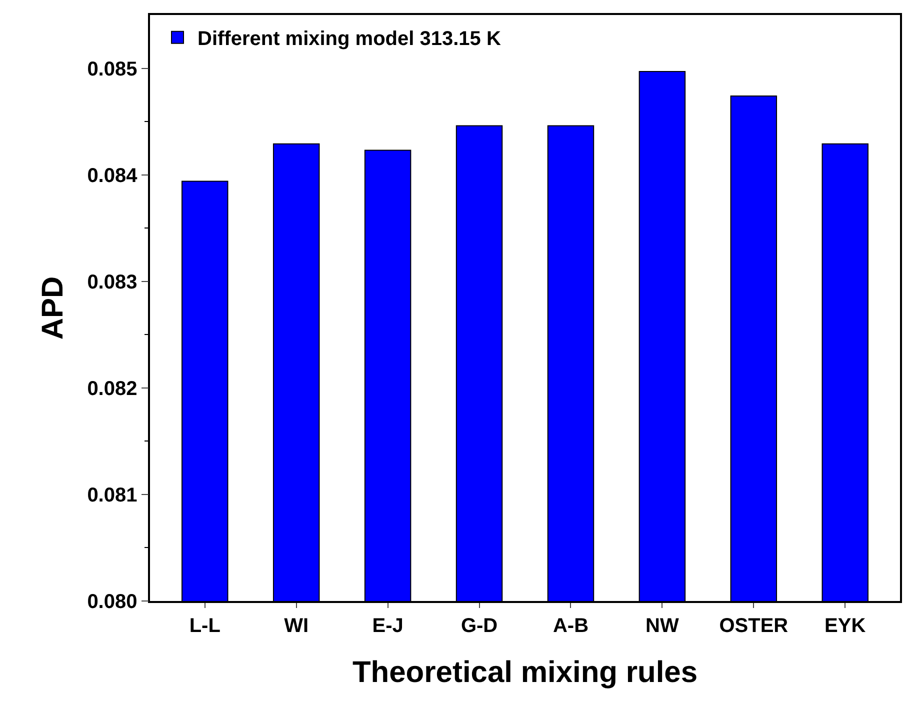 The height and width of the screenshot is (711, 904). Describe the element at coordinates (388, 625) in the screenshot. I see `x-tick-label: E-J` at that location.